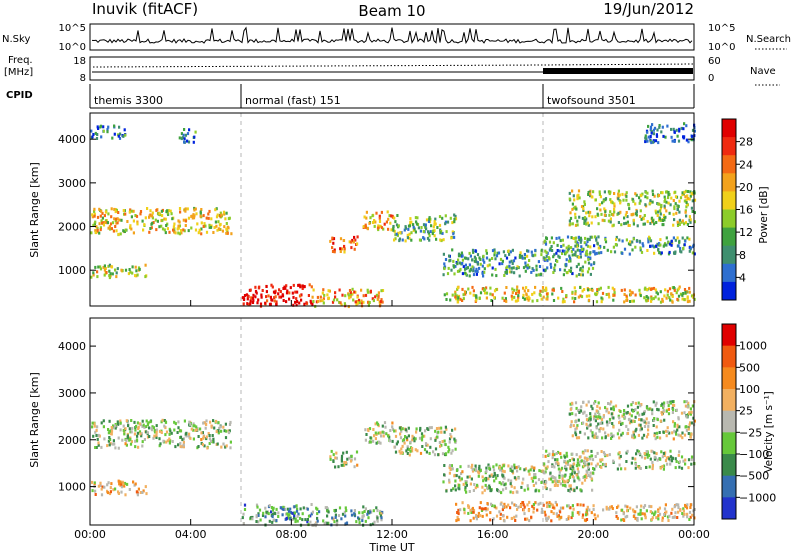 The image size is (800, 554). I want to click on nsearch-label: N.Search, so click(768, 39).